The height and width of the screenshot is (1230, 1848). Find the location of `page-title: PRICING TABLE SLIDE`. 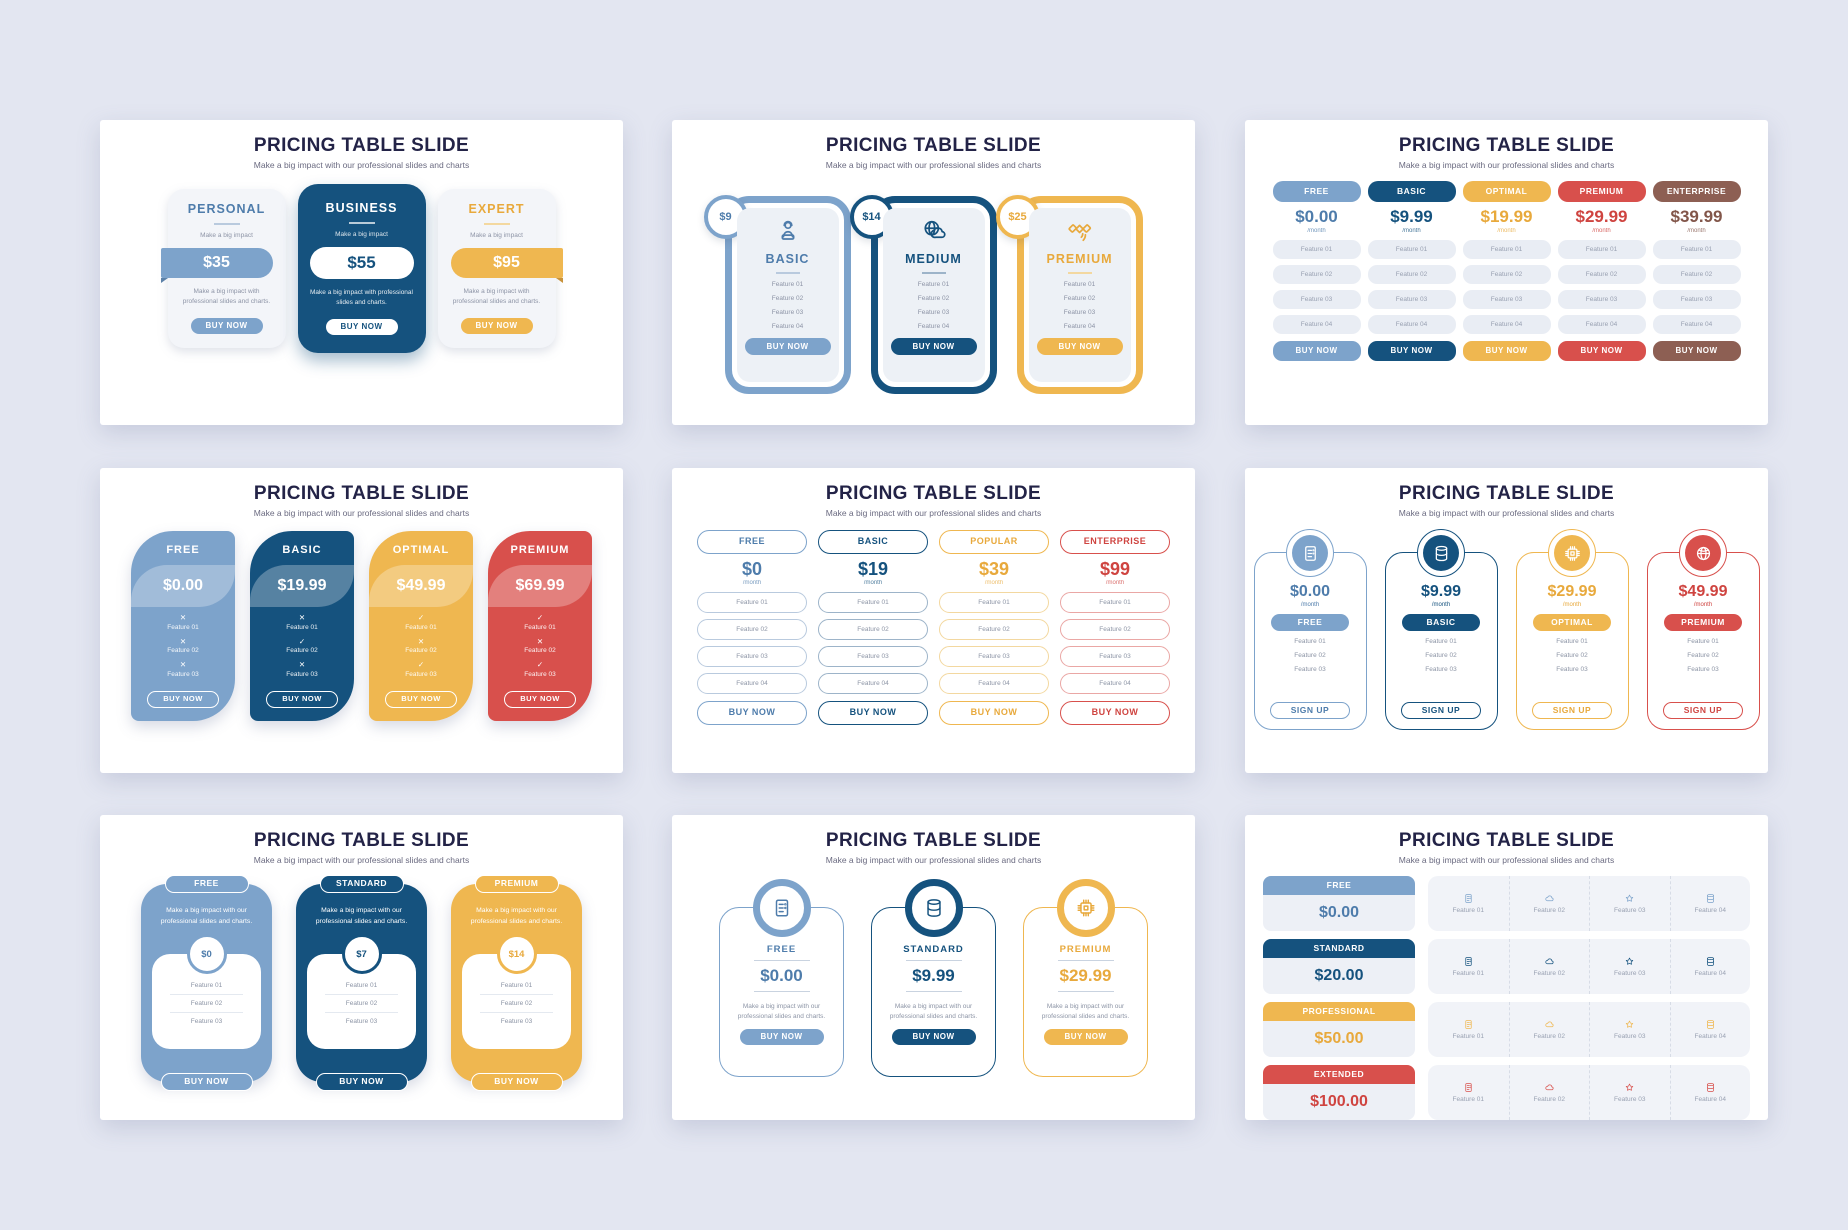

page-title: PRICING TABLE SLIDE is located at coordinates (933, 840).